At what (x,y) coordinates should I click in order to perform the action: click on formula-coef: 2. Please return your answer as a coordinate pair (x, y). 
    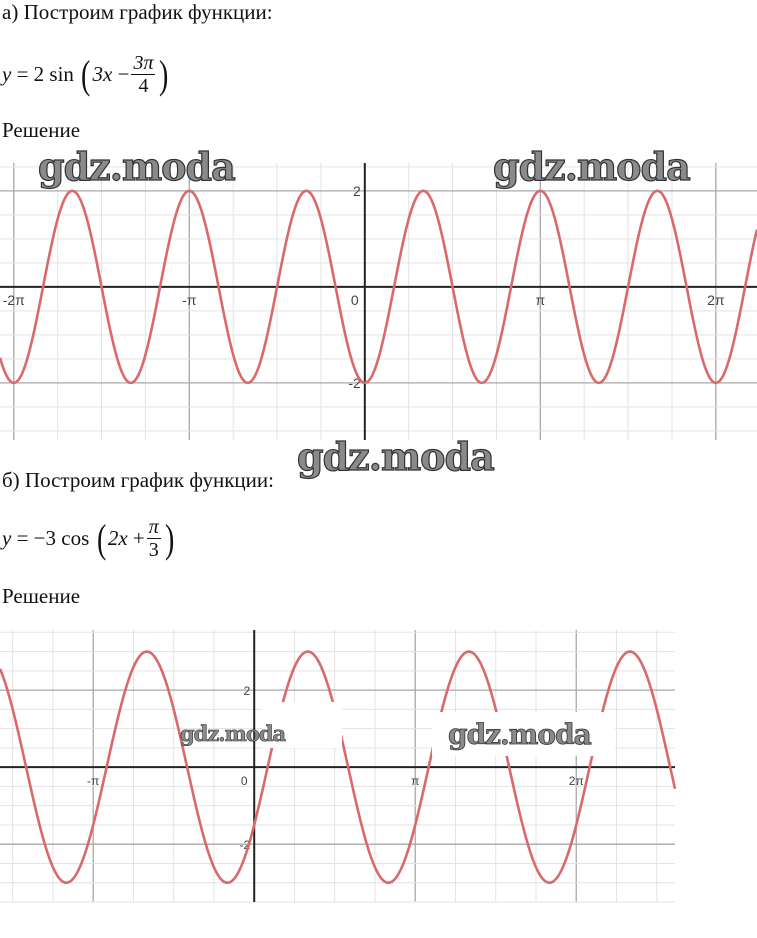
    Looking at the image, I should click on (39, 74).